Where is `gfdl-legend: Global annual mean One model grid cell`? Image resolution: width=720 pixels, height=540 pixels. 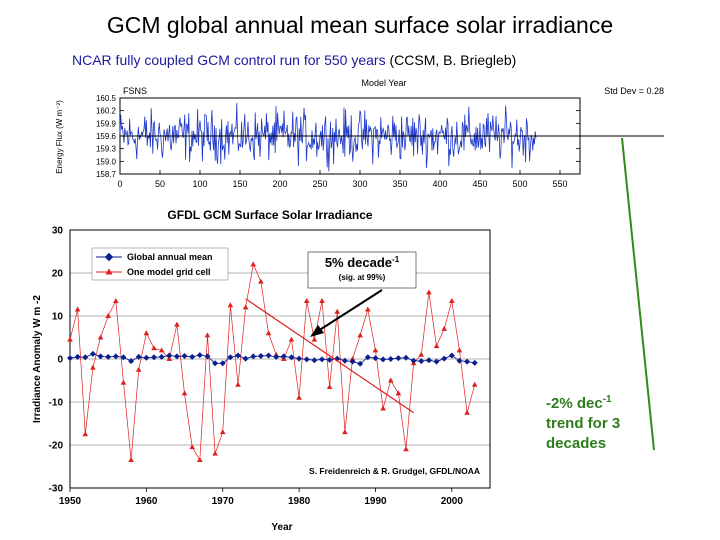
gfdl-legend: Global annual mean One model grid cell is located at coordinates (160, 264).